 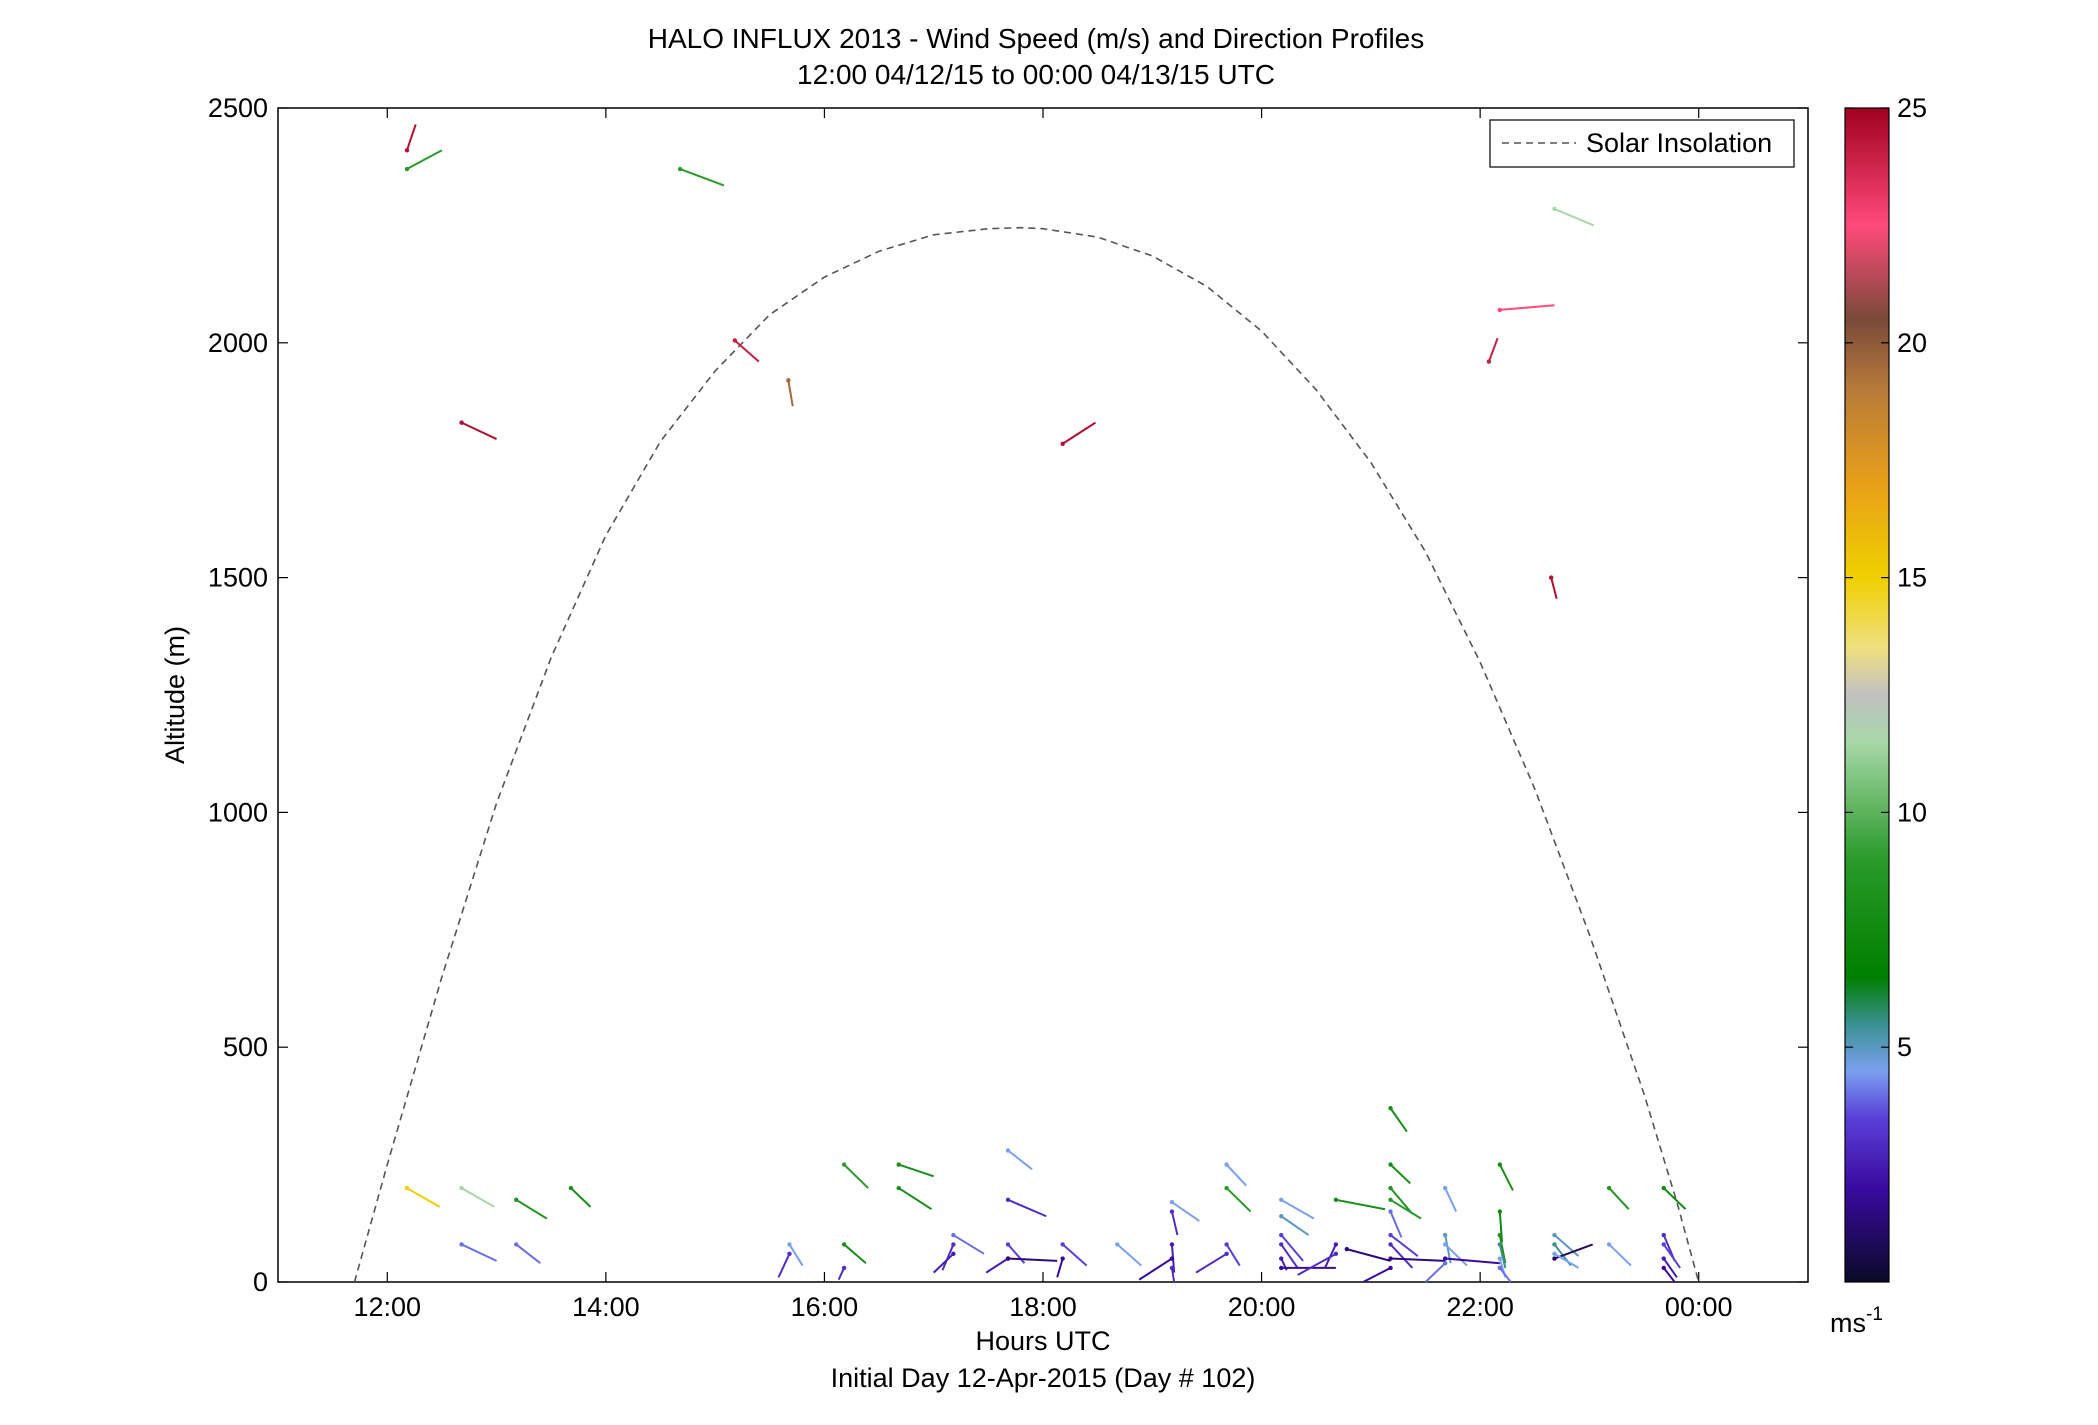 I want to click on x-tick-label: 12:00, so click(x=387, y=1307).